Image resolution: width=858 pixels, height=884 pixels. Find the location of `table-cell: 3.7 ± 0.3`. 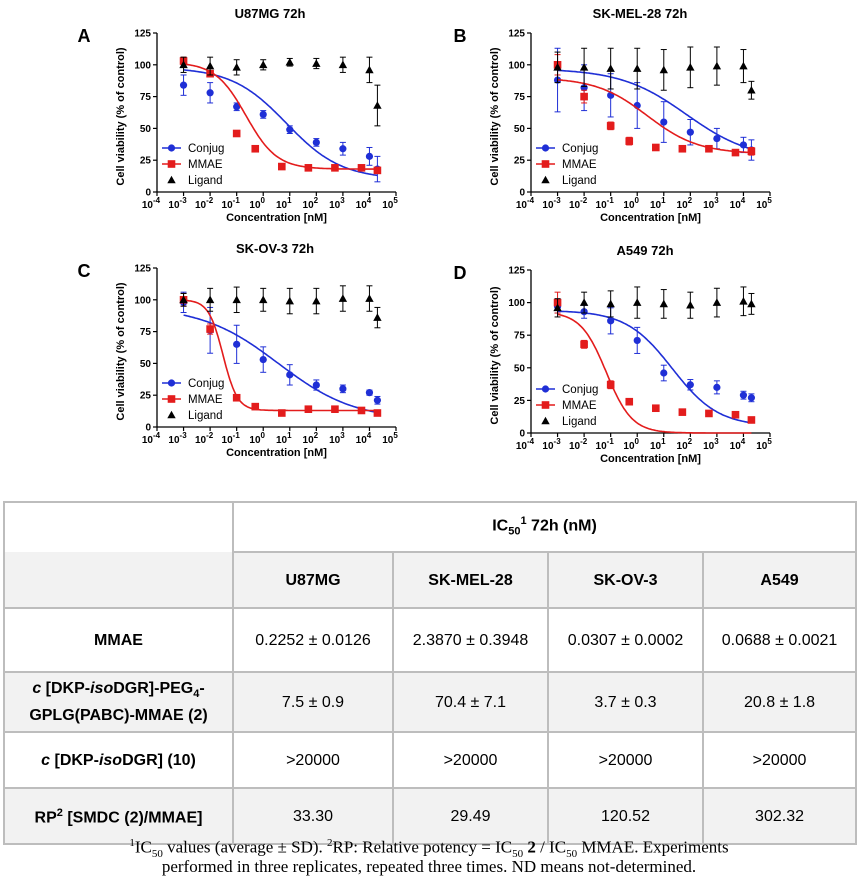

table-cell: 3.7 ± 0.3 is located at coordinates (625, 702).